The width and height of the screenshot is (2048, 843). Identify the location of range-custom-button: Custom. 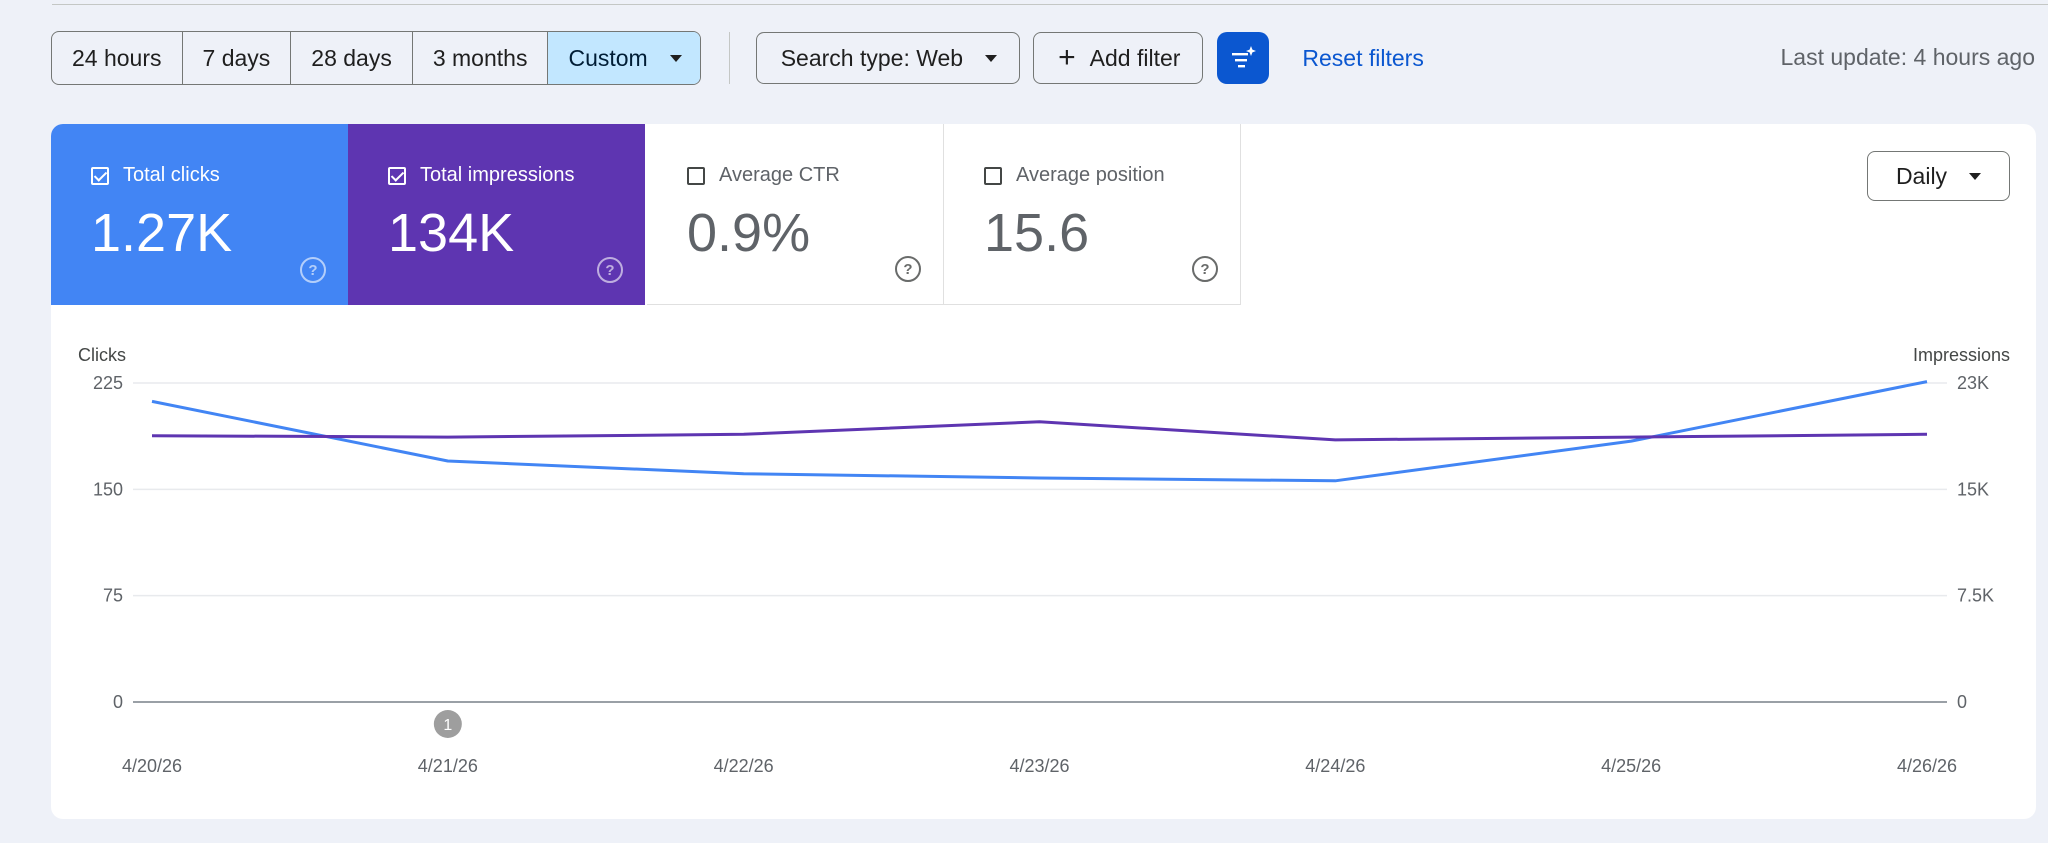
(624, 58).